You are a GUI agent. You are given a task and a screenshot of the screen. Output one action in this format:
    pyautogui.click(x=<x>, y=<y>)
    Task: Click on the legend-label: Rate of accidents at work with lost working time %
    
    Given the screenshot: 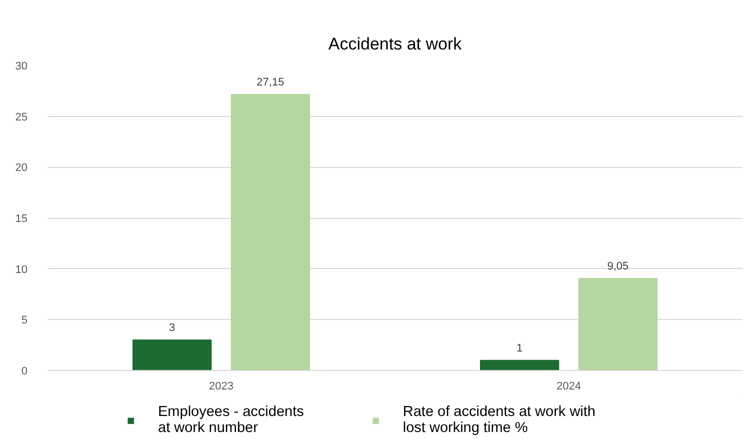 What is the action you would take?
    pyautogui.click(x=499, y=420)
    